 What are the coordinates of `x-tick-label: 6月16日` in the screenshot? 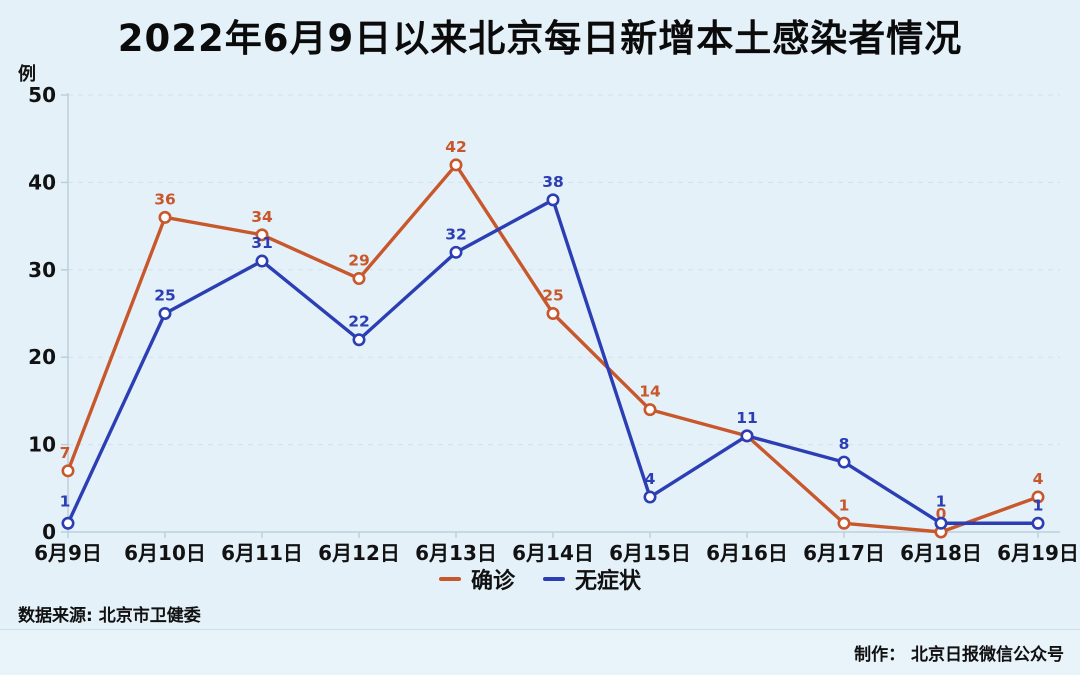 It's located at (747, 553).